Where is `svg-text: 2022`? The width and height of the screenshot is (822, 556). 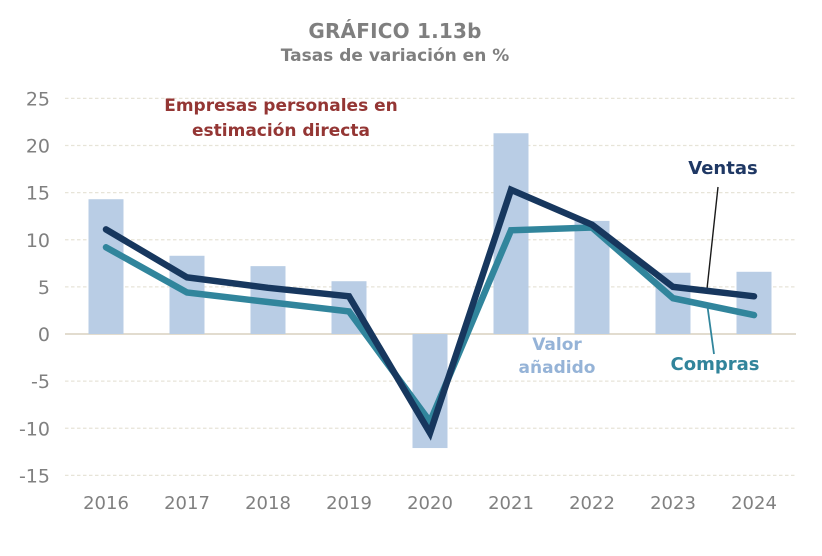
svg-text: 2022 is located at coordinates (592, 503).